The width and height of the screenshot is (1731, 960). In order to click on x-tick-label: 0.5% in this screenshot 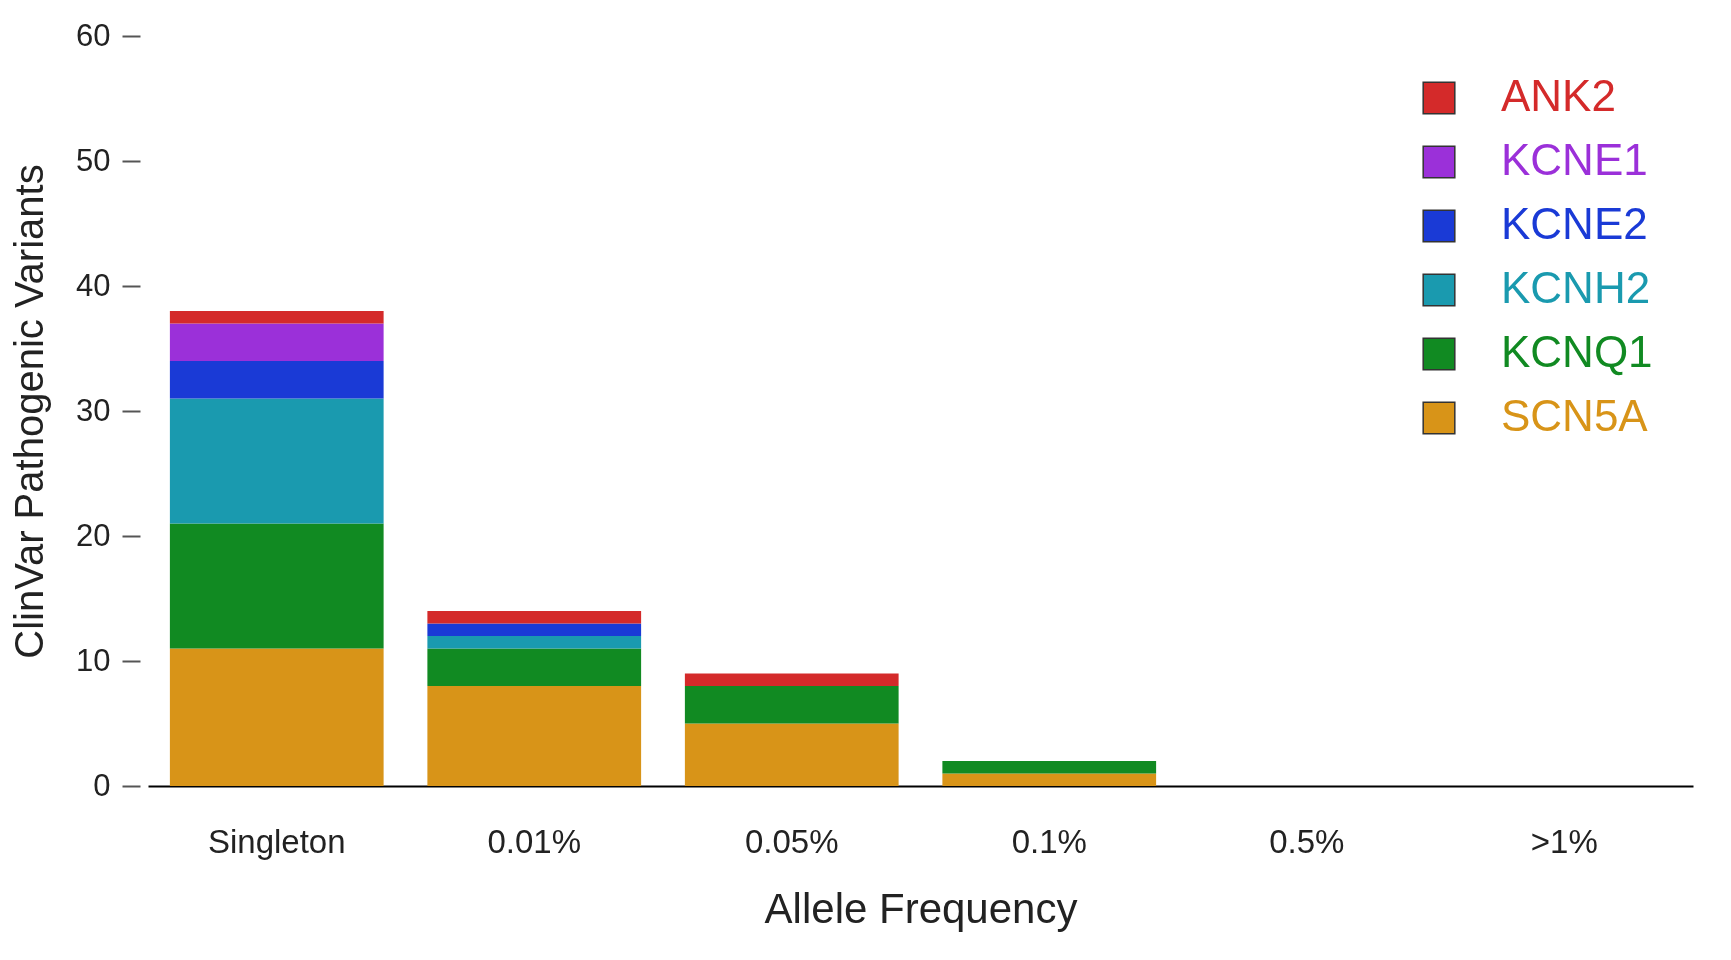, I will do `click(1307, 841)`.